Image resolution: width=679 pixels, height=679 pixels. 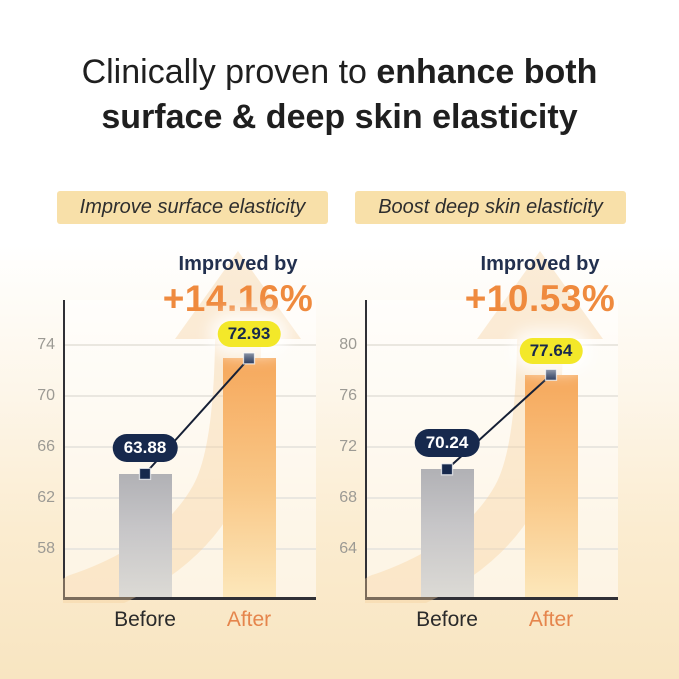 I want to click on panel-label-text: Improve surface elasticity, so click(x=192, y=207).